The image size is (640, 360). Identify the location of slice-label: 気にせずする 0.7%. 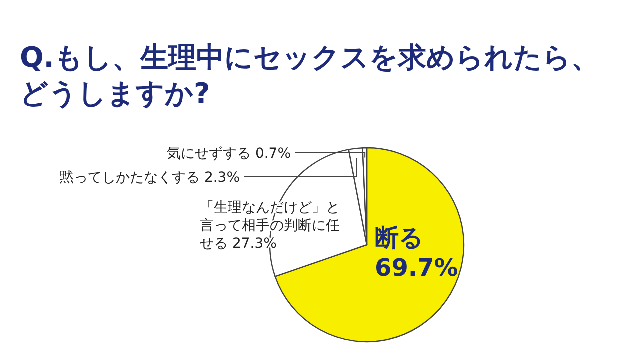
(229, 154).